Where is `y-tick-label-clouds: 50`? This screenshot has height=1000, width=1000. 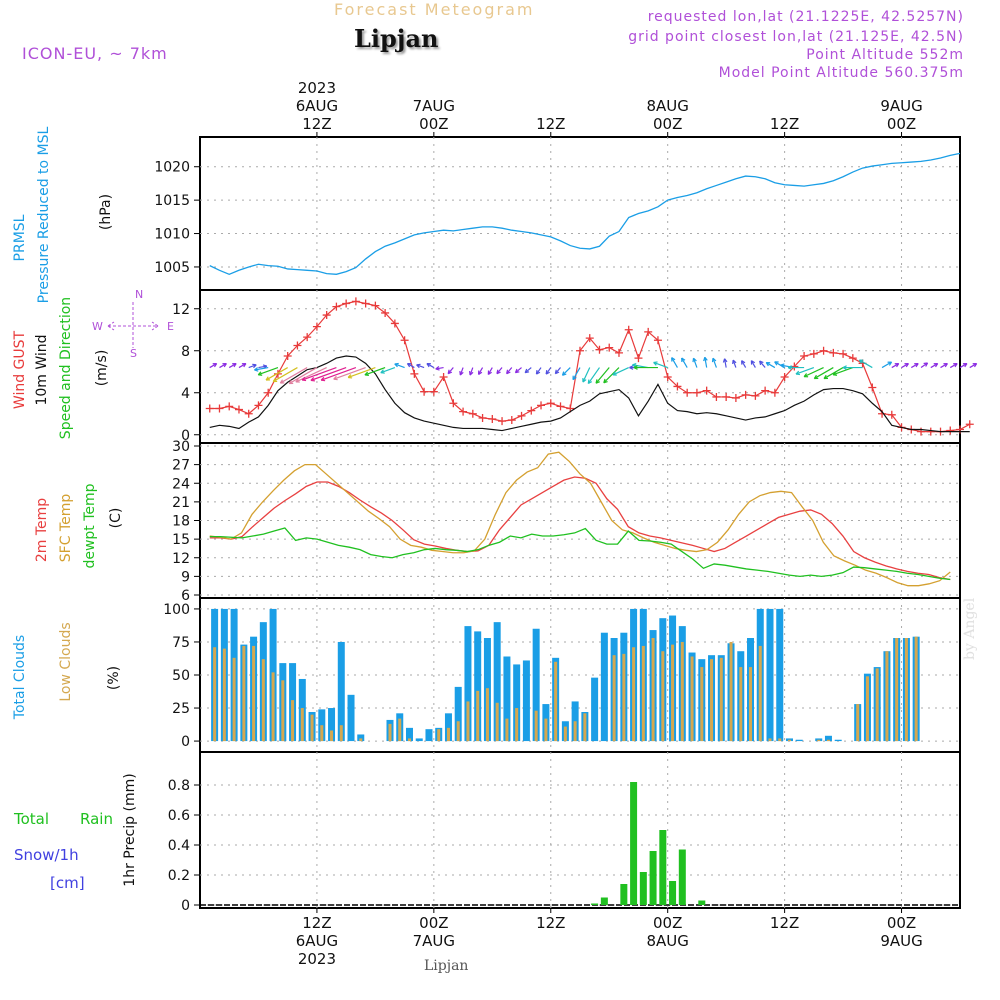
y-tick-label-clouds: 50 is located at coordinates (181, 676).